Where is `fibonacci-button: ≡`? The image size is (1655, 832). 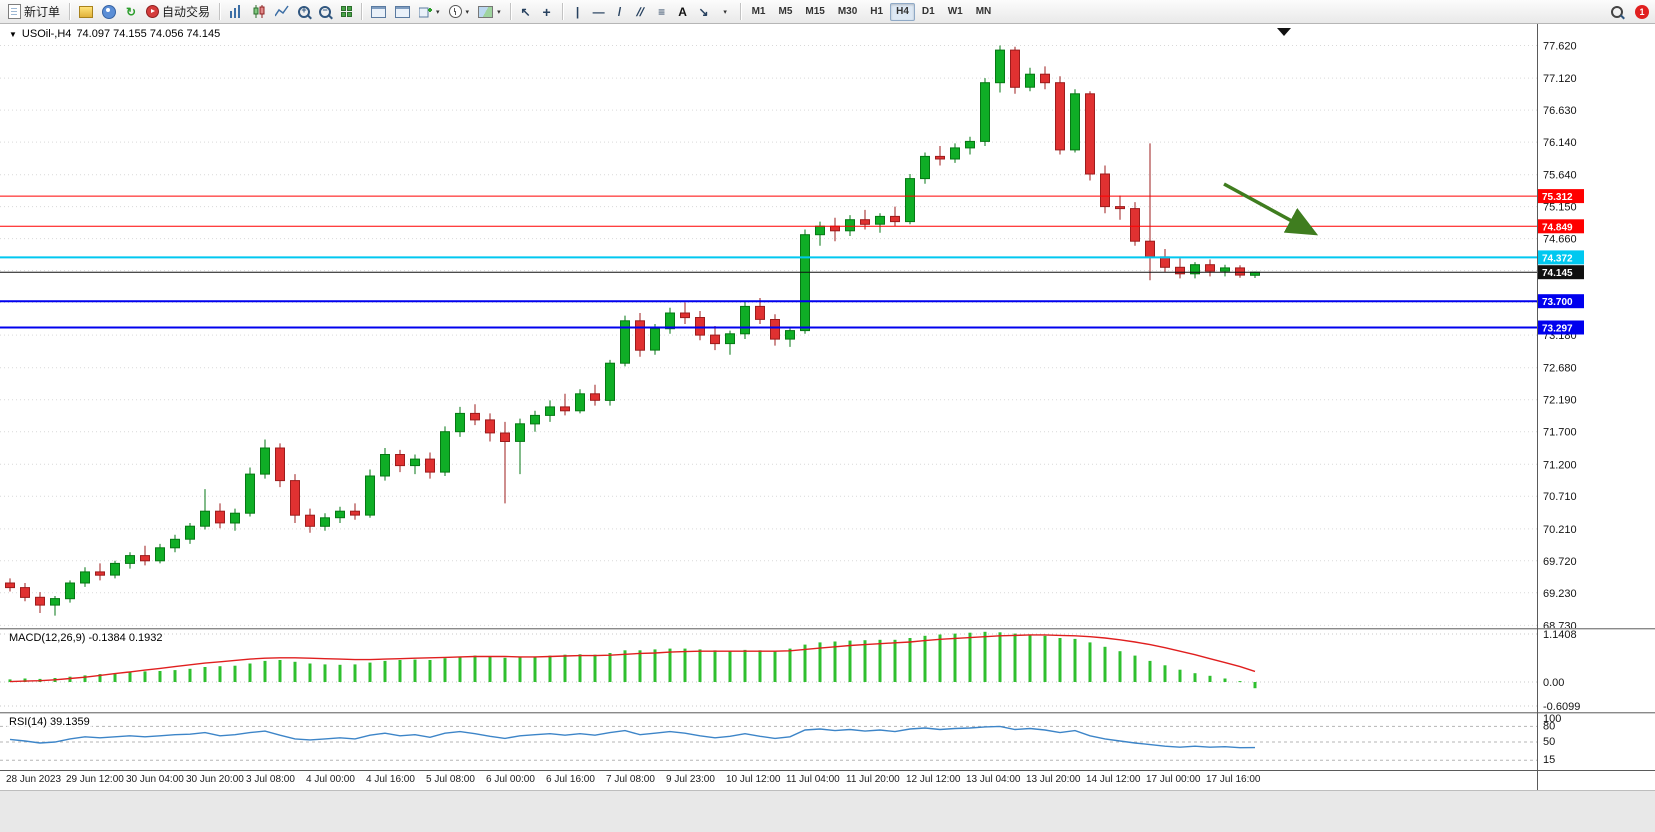 fibonacci-button: ≡ is located at coordinates (662, 12).